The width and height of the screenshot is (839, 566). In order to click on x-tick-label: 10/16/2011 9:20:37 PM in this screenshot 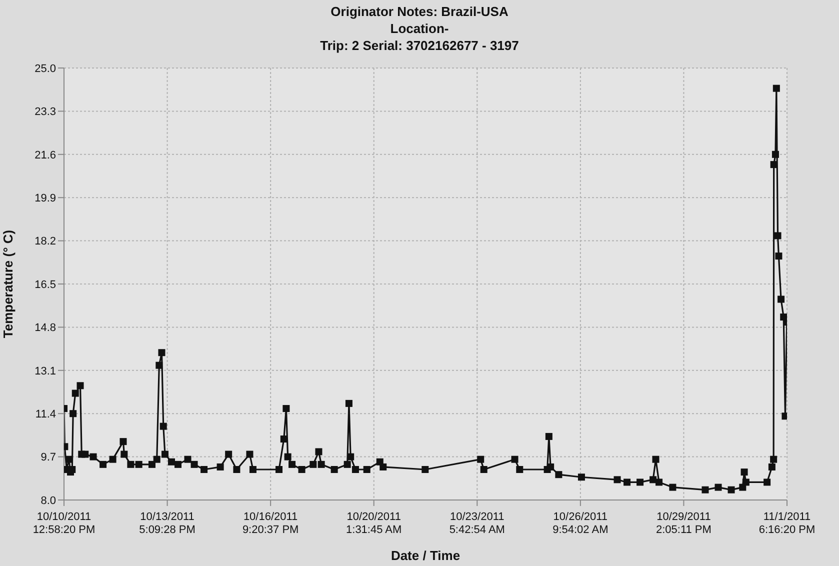, I will do `click(270, 523)`.